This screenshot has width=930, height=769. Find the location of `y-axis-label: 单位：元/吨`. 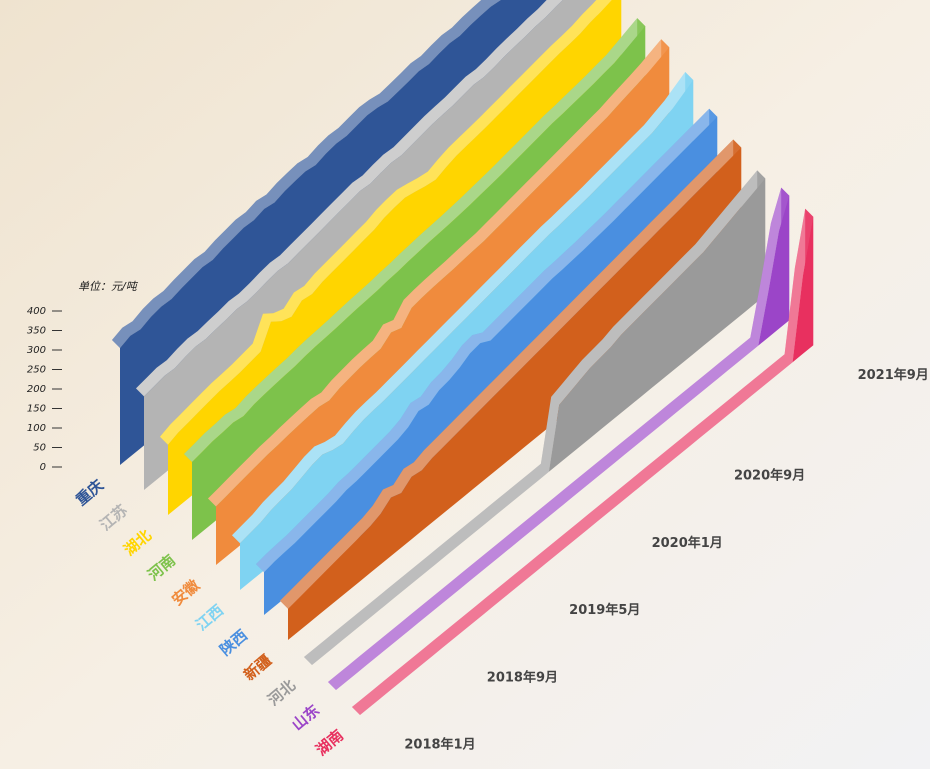

y-axis-label: 单位：元/吨 is located at coordinates (108, 286).